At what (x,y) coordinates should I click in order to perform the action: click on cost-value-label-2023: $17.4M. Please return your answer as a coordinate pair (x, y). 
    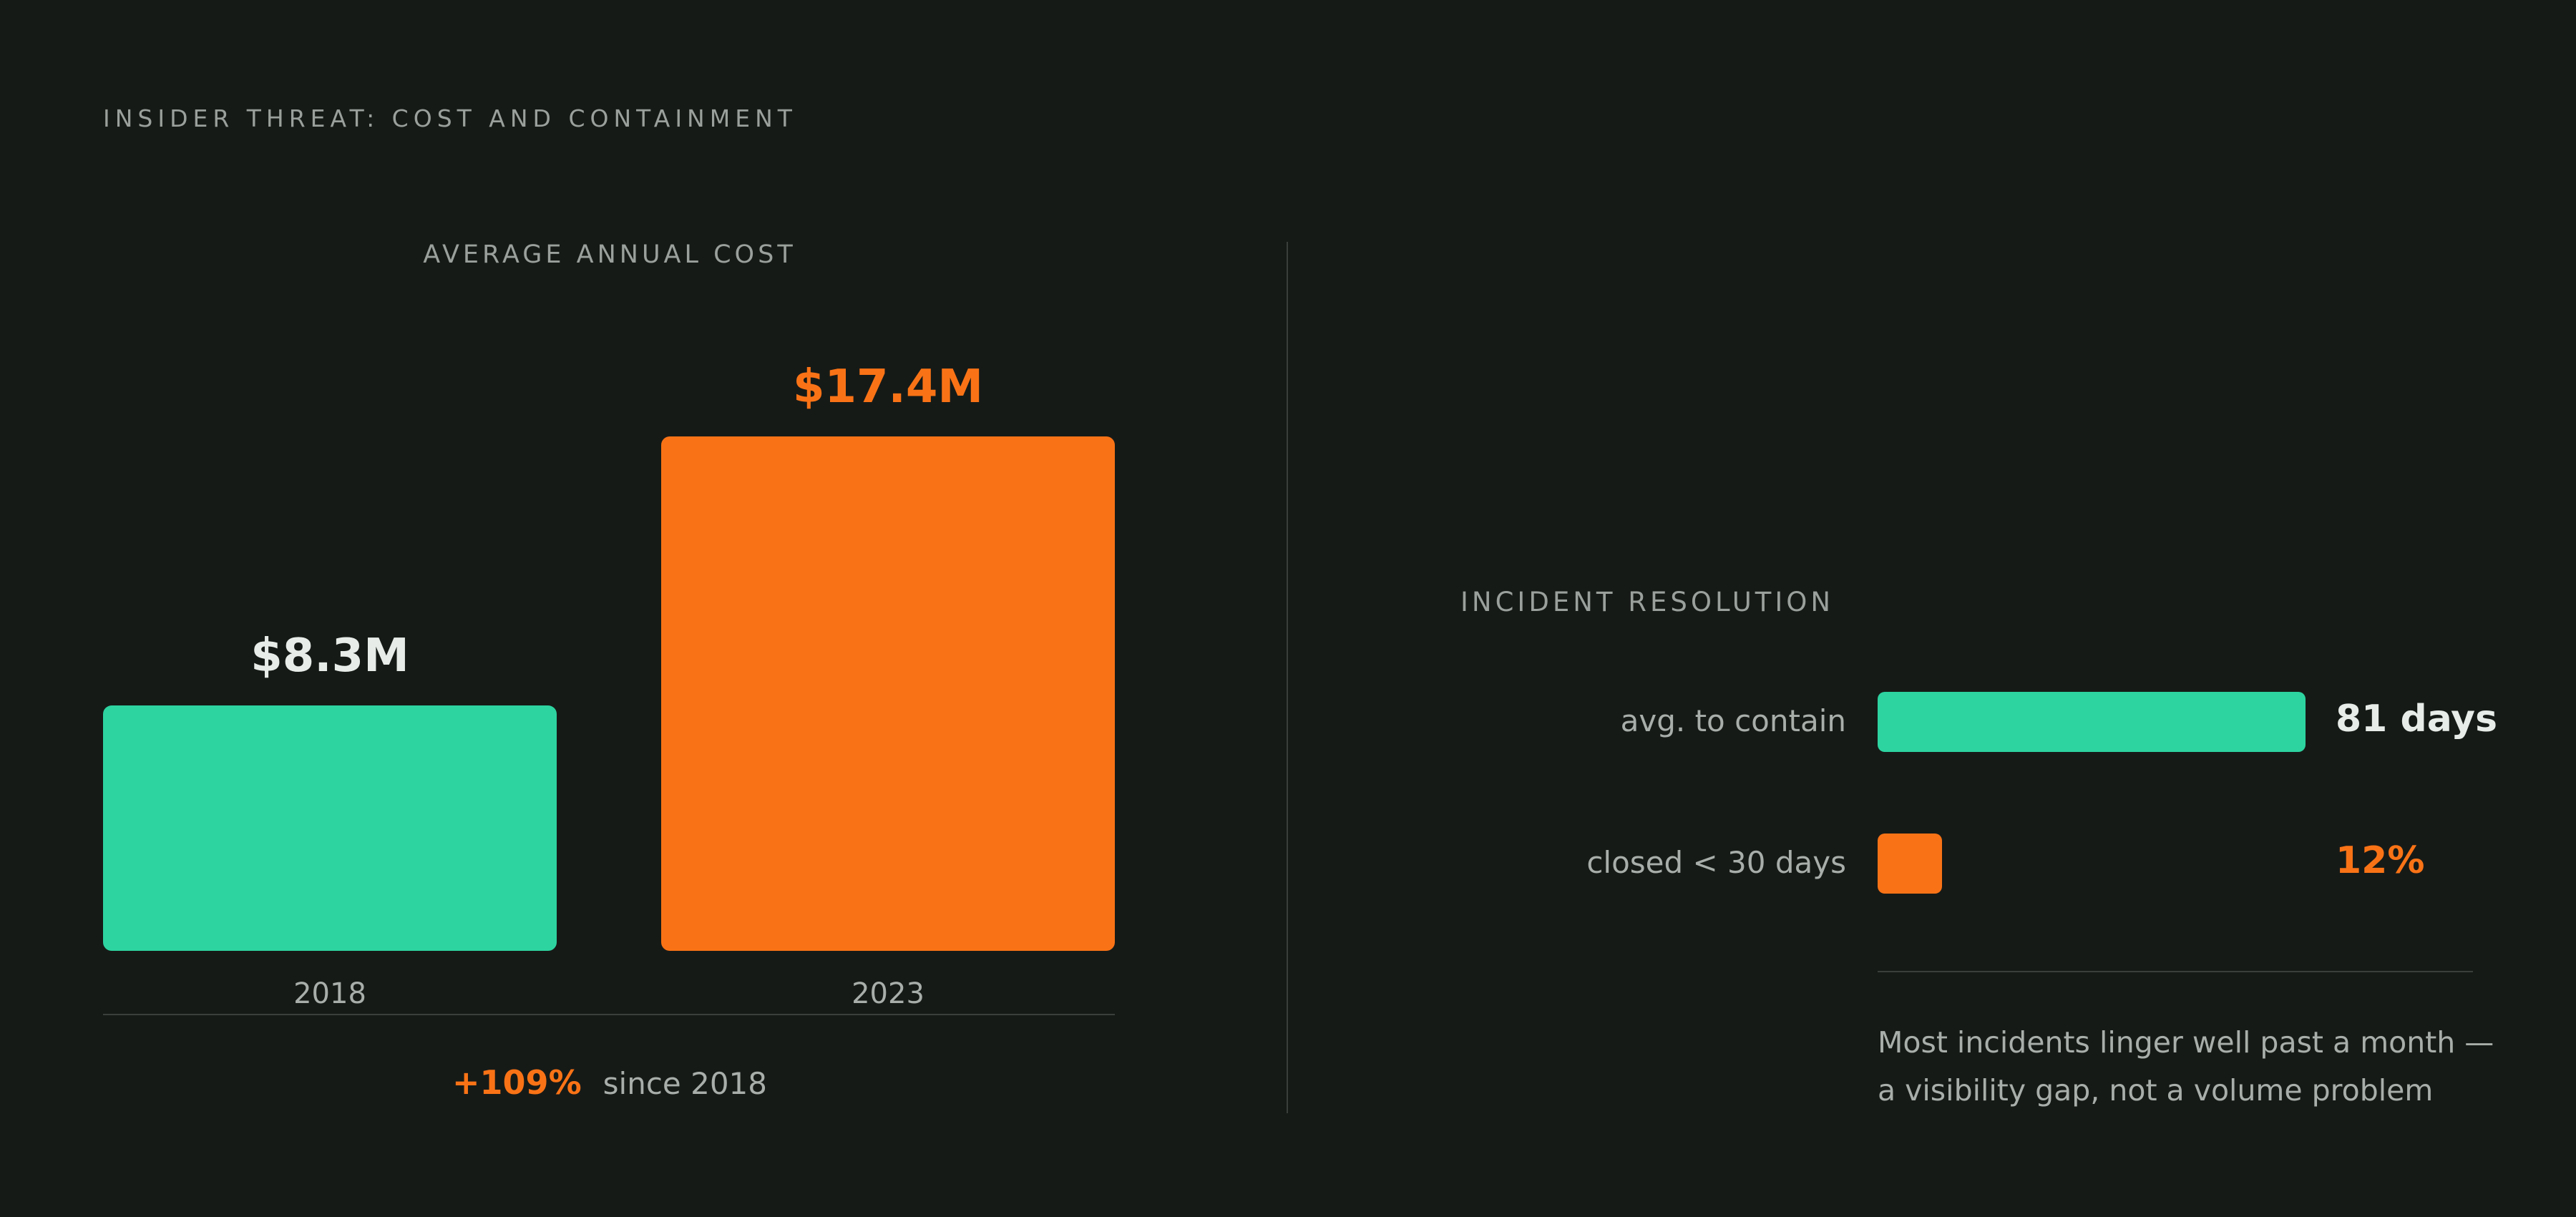
    Looking at the image, I should click on (888, 387).